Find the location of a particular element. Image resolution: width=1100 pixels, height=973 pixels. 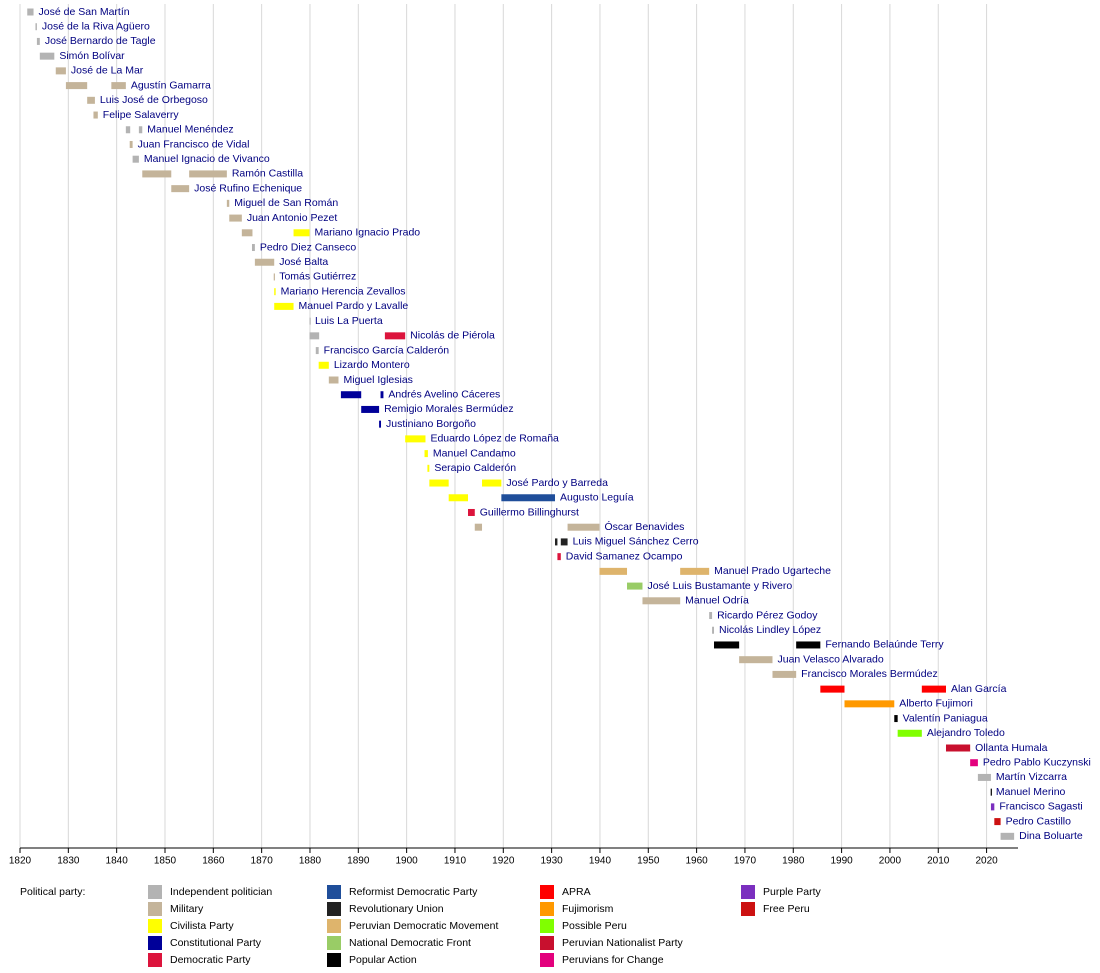

x-tick-label: 1910 is located at coordinates (455, 861).